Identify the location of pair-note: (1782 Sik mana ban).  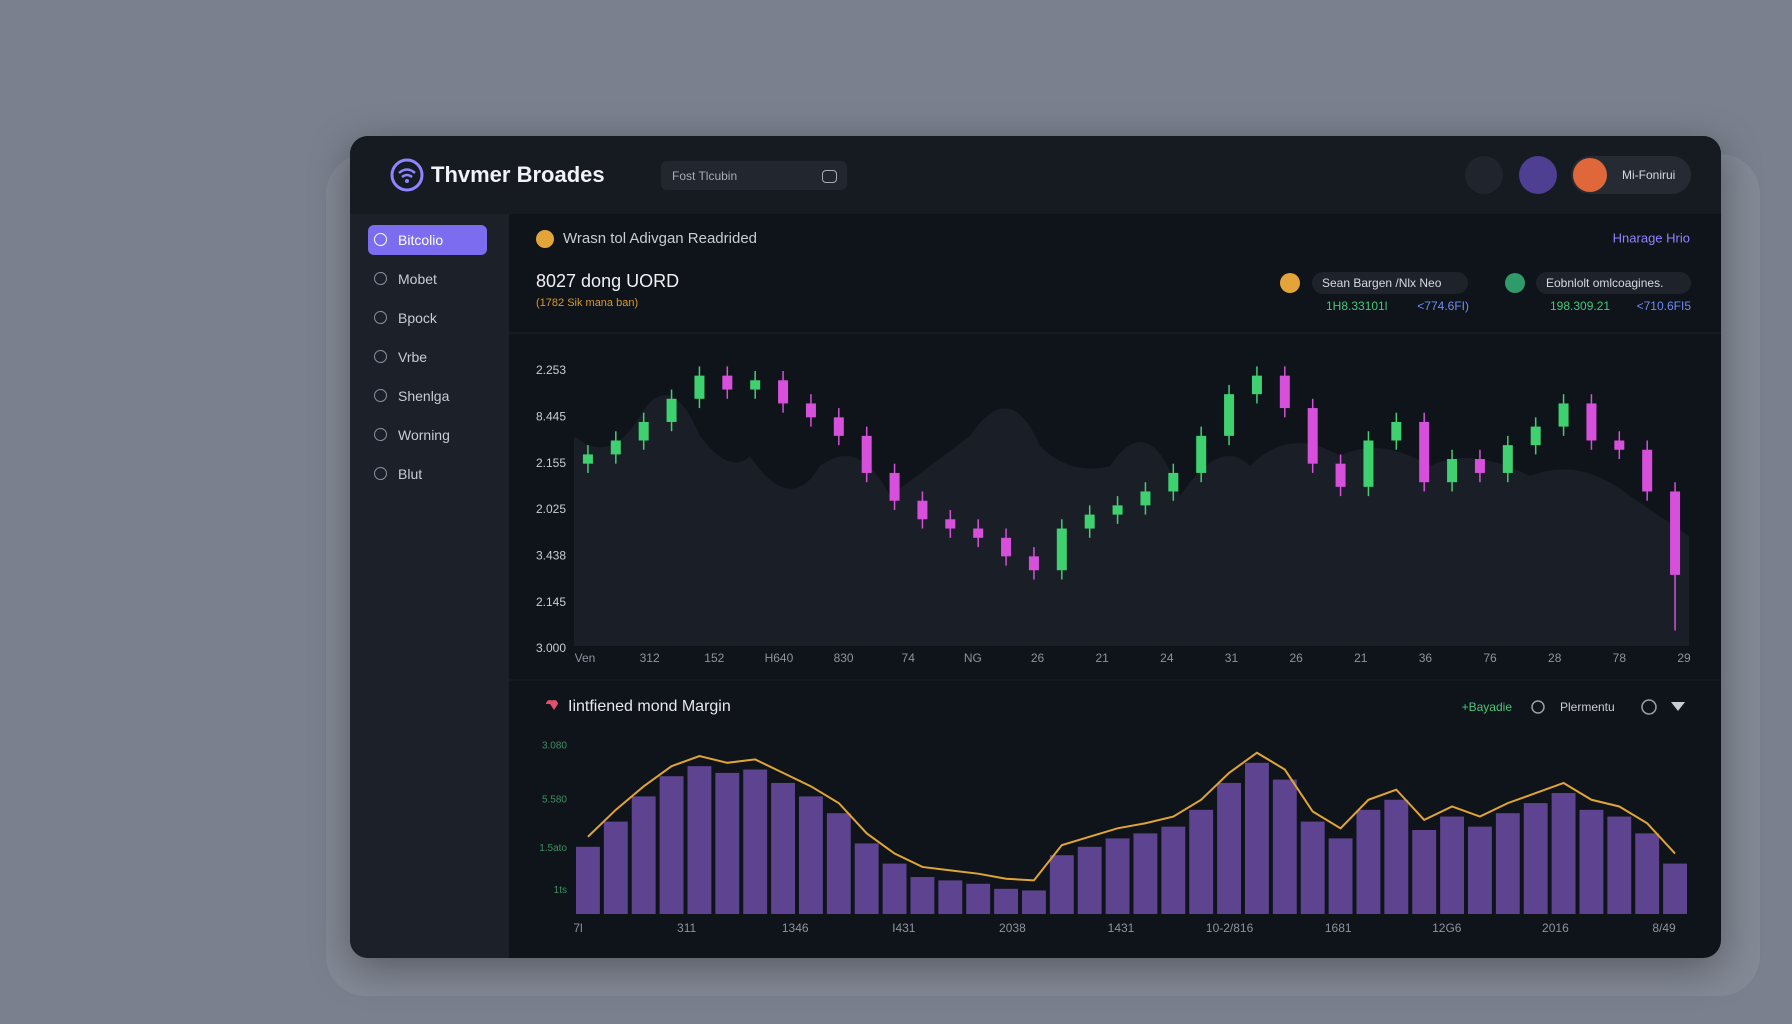
(587, 303).